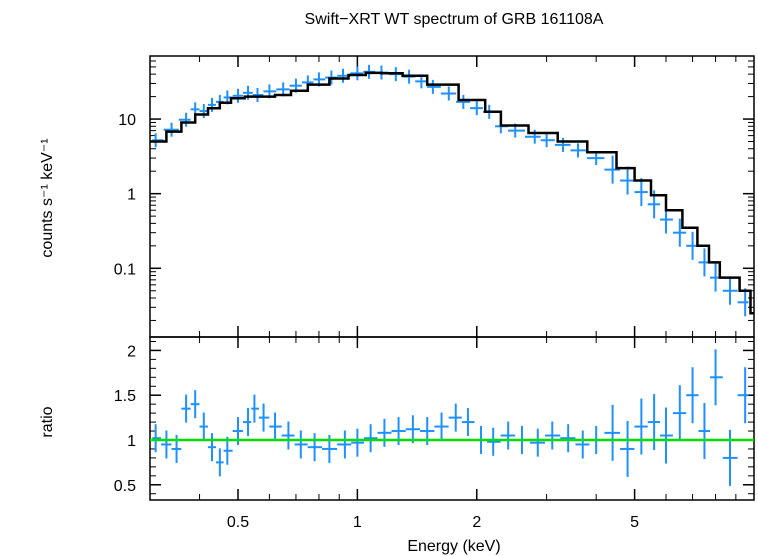 The height and width of the screenshot is (556, 758). What do you see at coordinates (47, 421) in the screenshot?
I see `y-axis-label-ratio: ratio` at bounding box center [47, 421].